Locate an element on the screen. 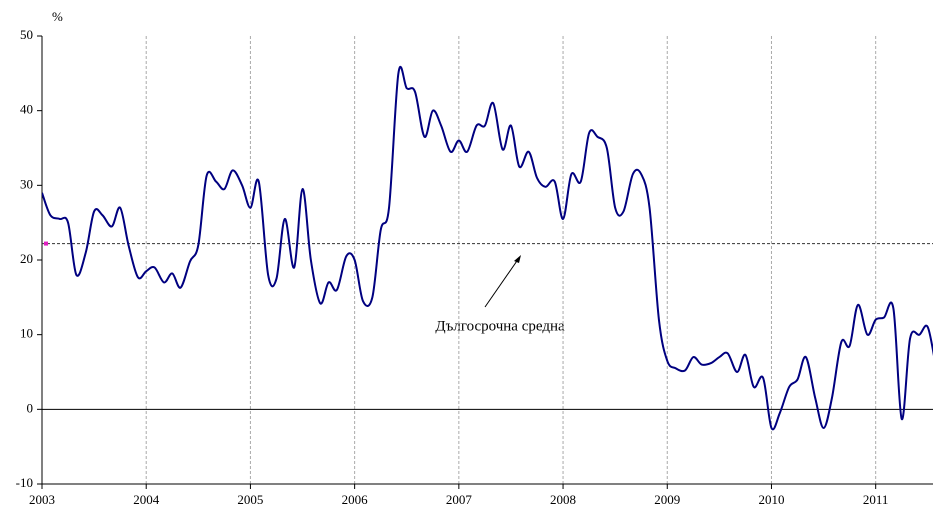  y-tick-label: 20 is located at coordinates (26, 258).